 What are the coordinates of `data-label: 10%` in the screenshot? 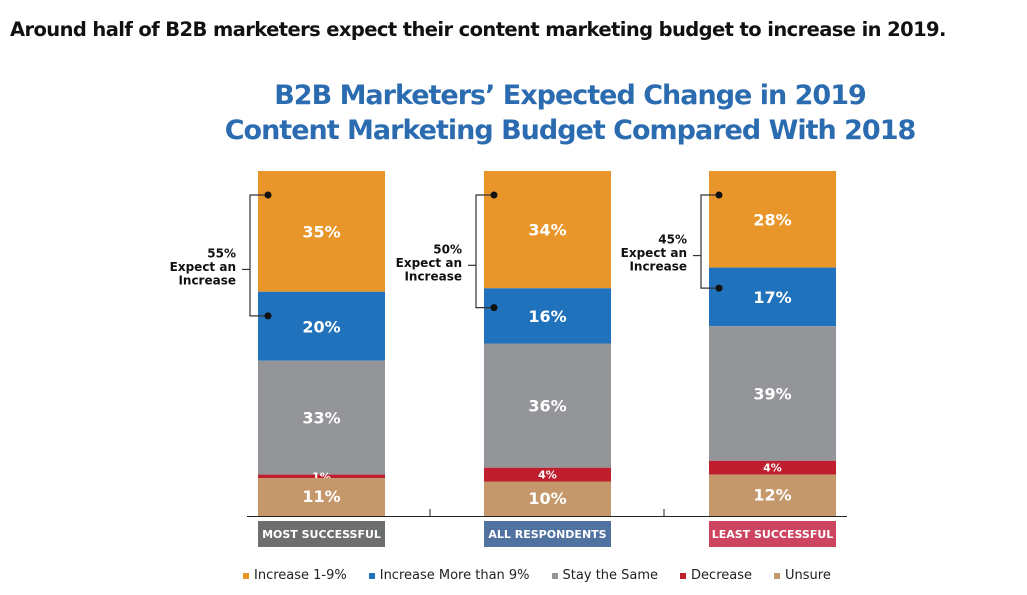 It's located at (547, 498).